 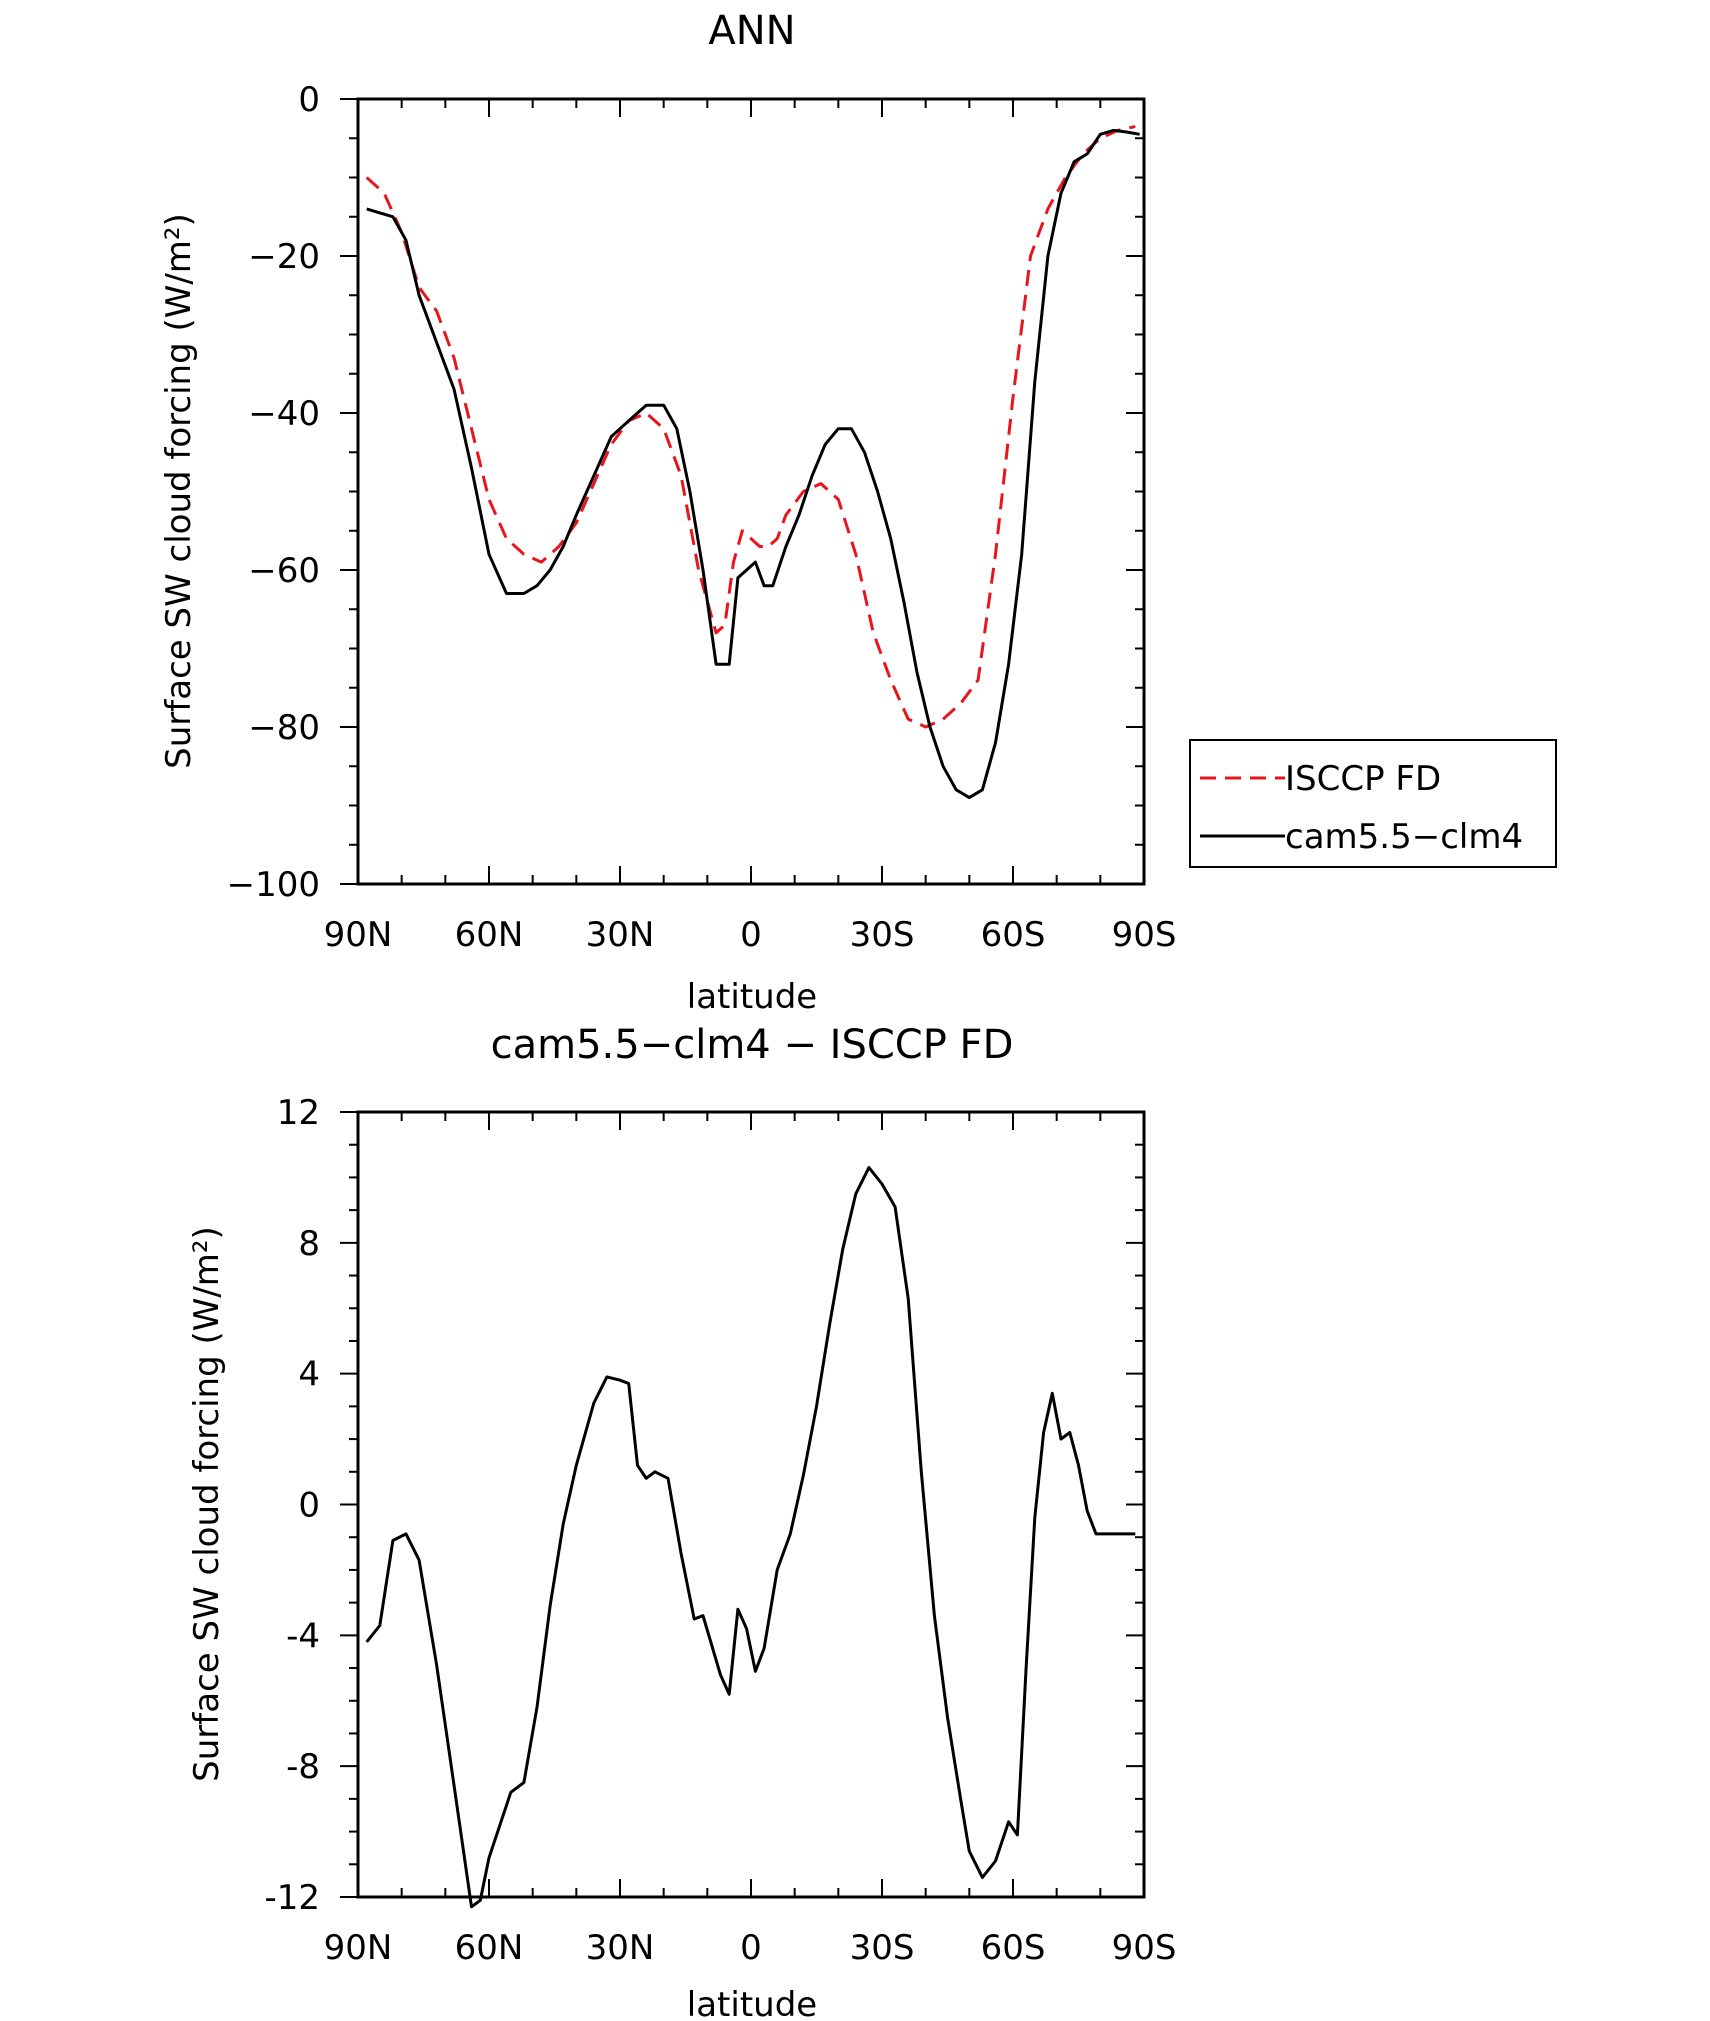 What do you see at coordinates (620, 1948) in the screenshot?
I see `bottom-x-tick-label: 30N` at bounding box center [620, 1948].